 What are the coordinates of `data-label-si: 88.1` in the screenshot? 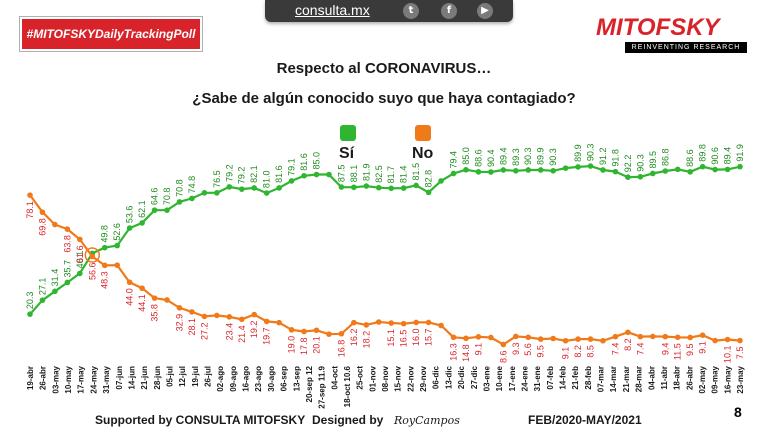 It's located at (354, 174).